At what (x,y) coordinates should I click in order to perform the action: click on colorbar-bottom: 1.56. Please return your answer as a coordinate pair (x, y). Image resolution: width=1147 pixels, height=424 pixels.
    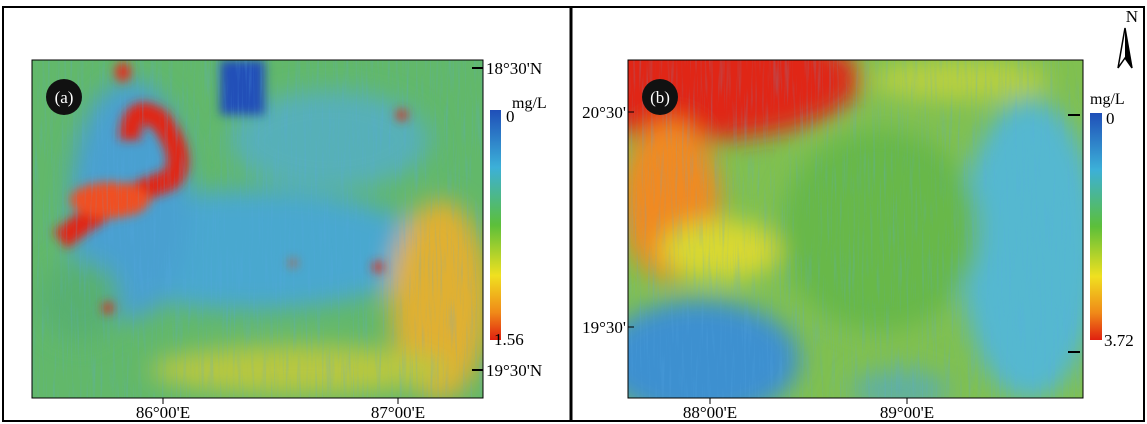
    Looking at the image, I should click on (509, 339).